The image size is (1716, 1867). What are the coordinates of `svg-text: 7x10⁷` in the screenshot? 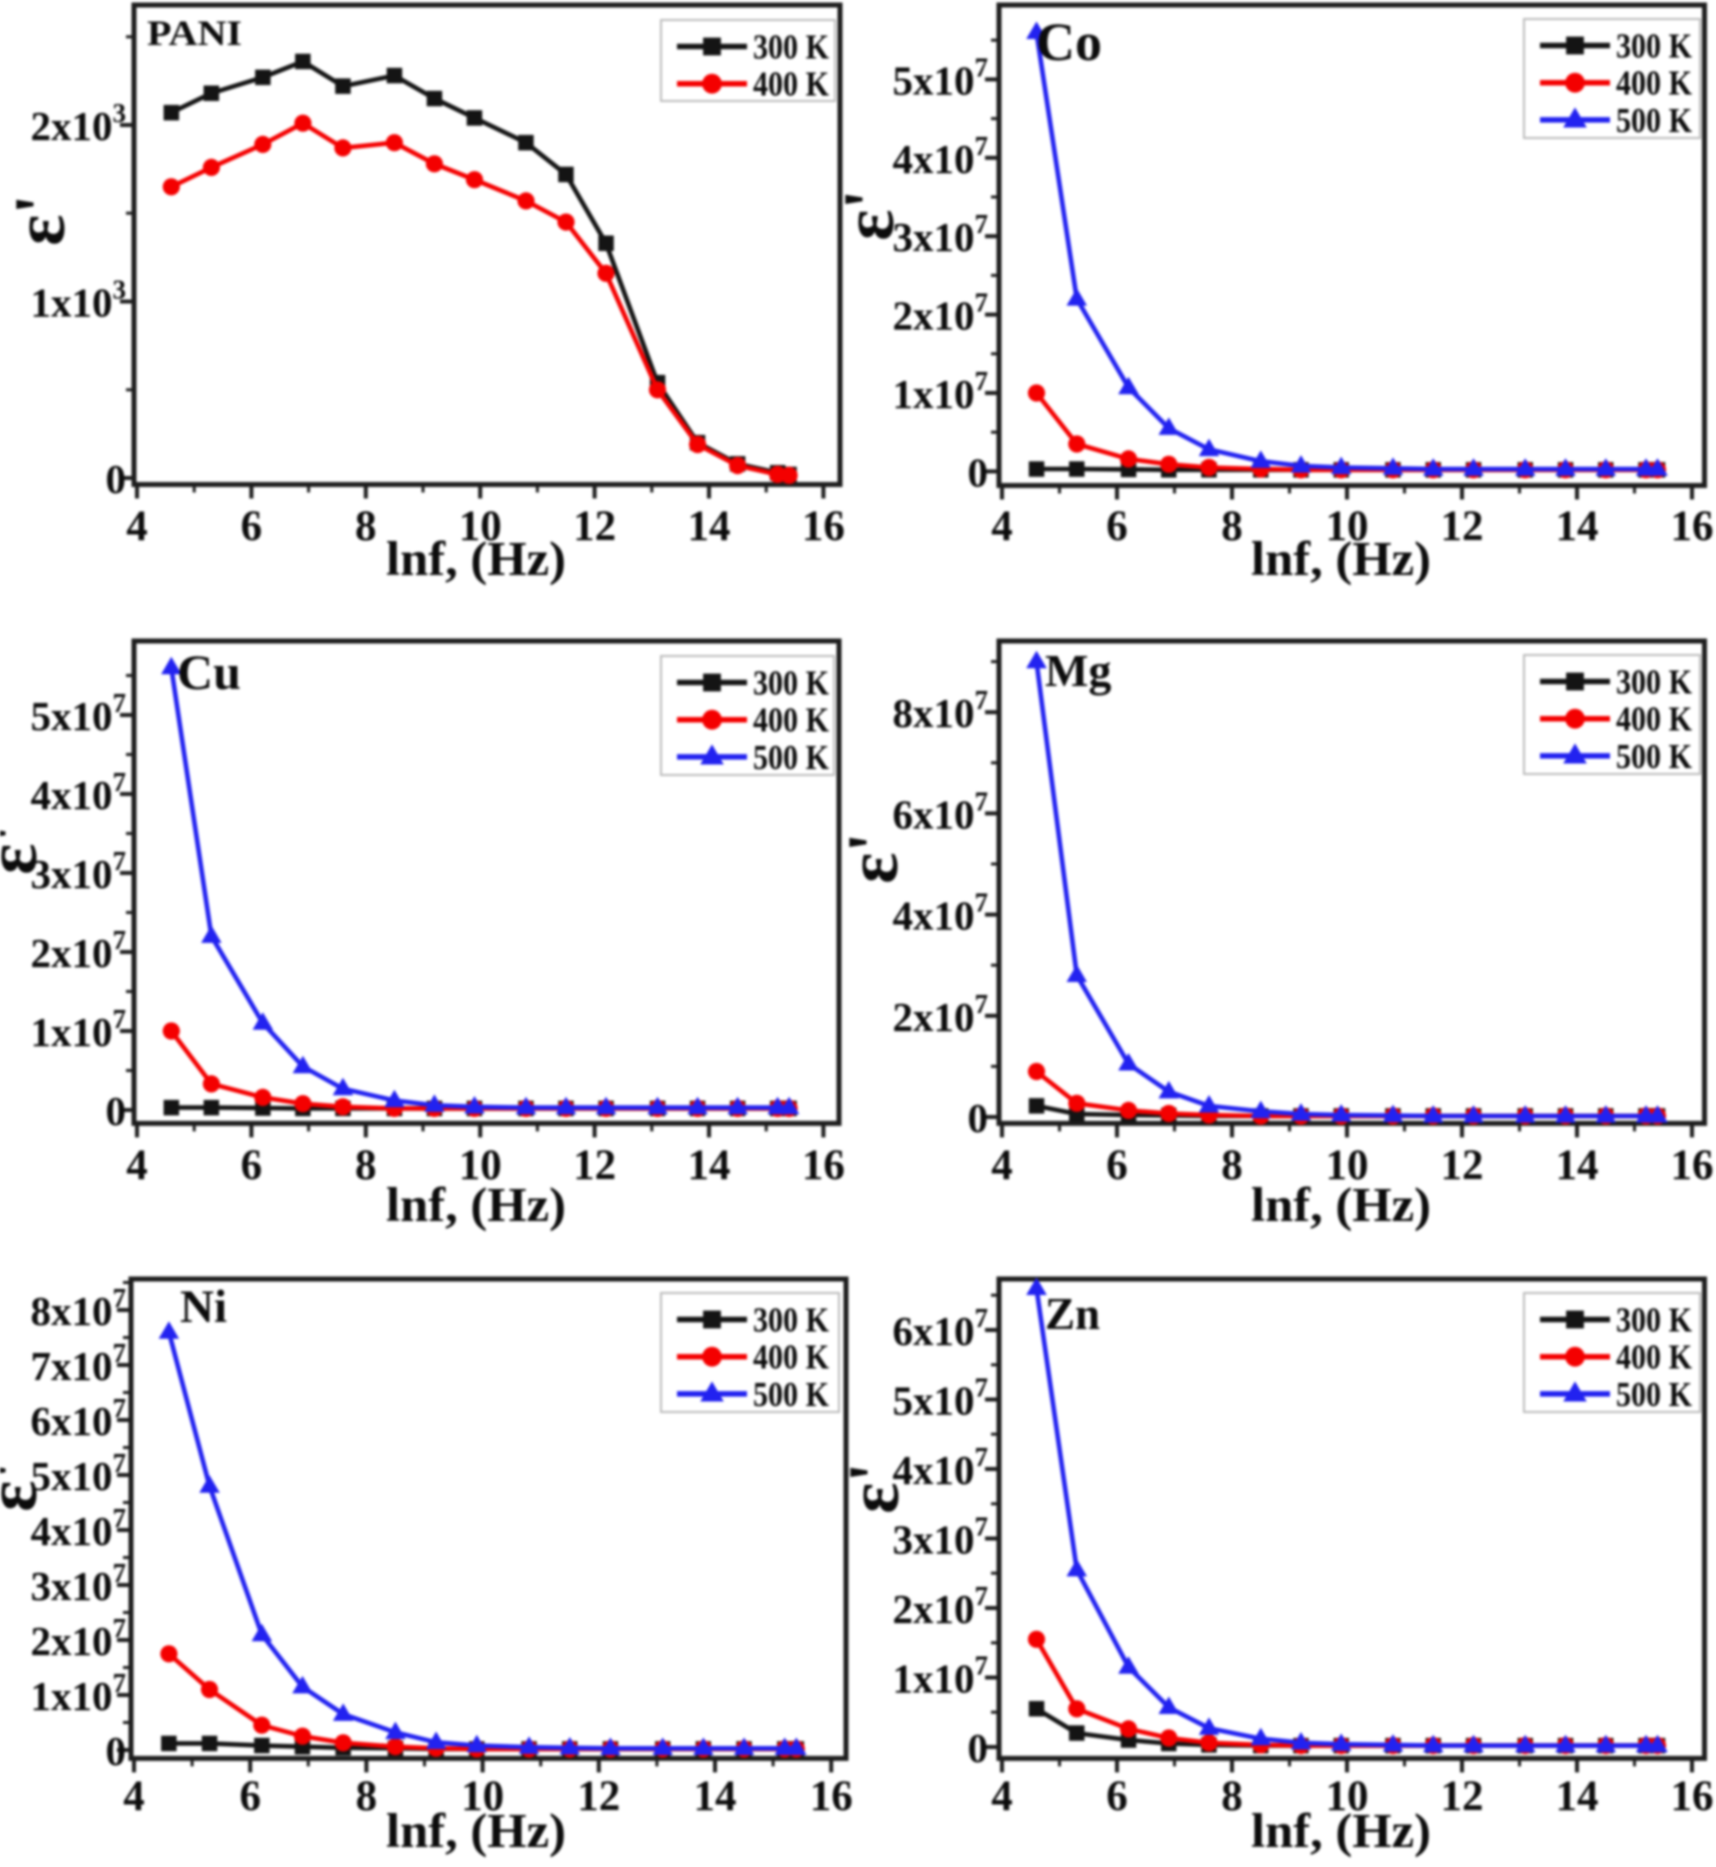 It's located at (79, 1363).